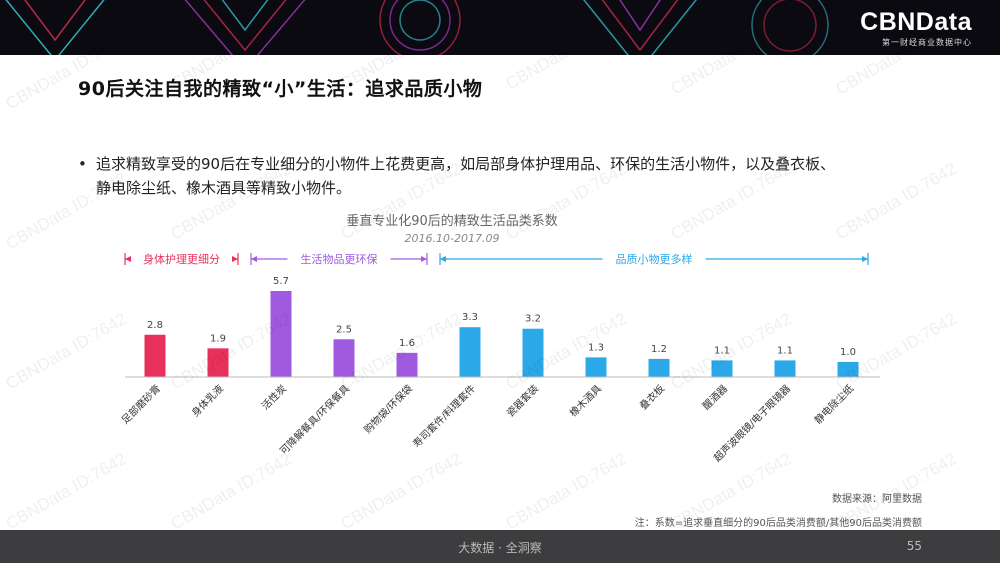 The height and width of the screenshot is (563, 1000). I want to click on value-label-10: 1.1, so click(785, 350).